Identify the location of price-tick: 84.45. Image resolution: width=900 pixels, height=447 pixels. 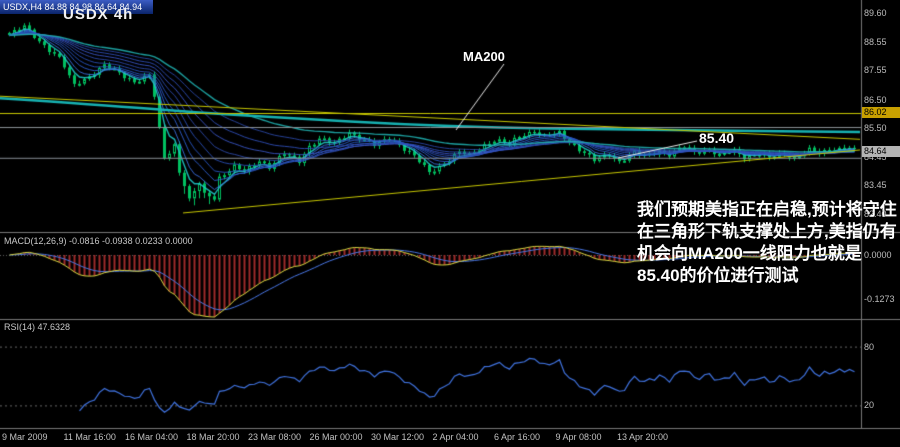
(875, 156).